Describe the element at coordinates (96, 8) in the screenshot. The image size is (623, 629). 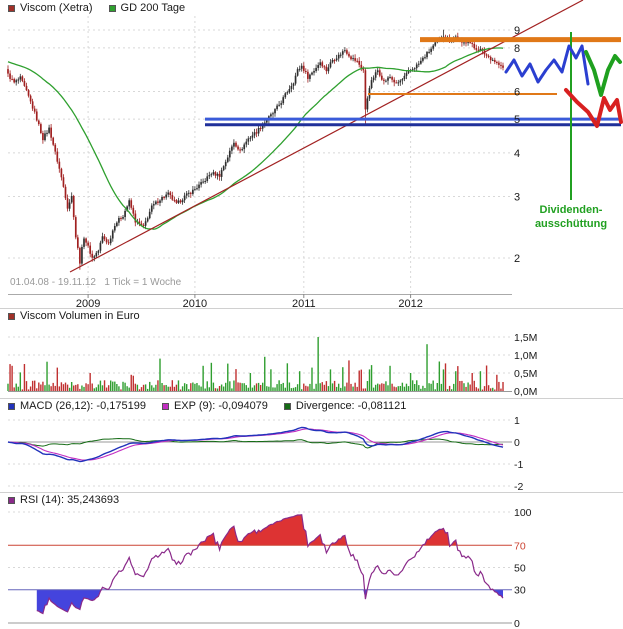
I see `price-legend: Viscom (Xetra) GD 200 Tage` at that location.